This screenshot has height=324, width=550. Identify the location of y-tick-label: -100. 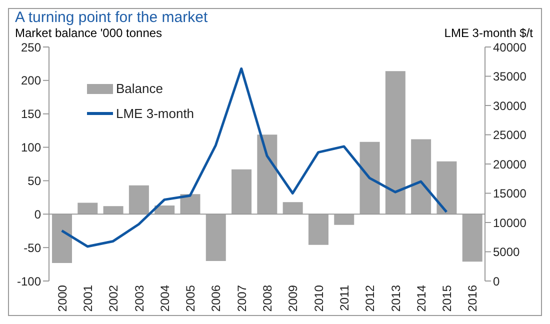
(29, 281).